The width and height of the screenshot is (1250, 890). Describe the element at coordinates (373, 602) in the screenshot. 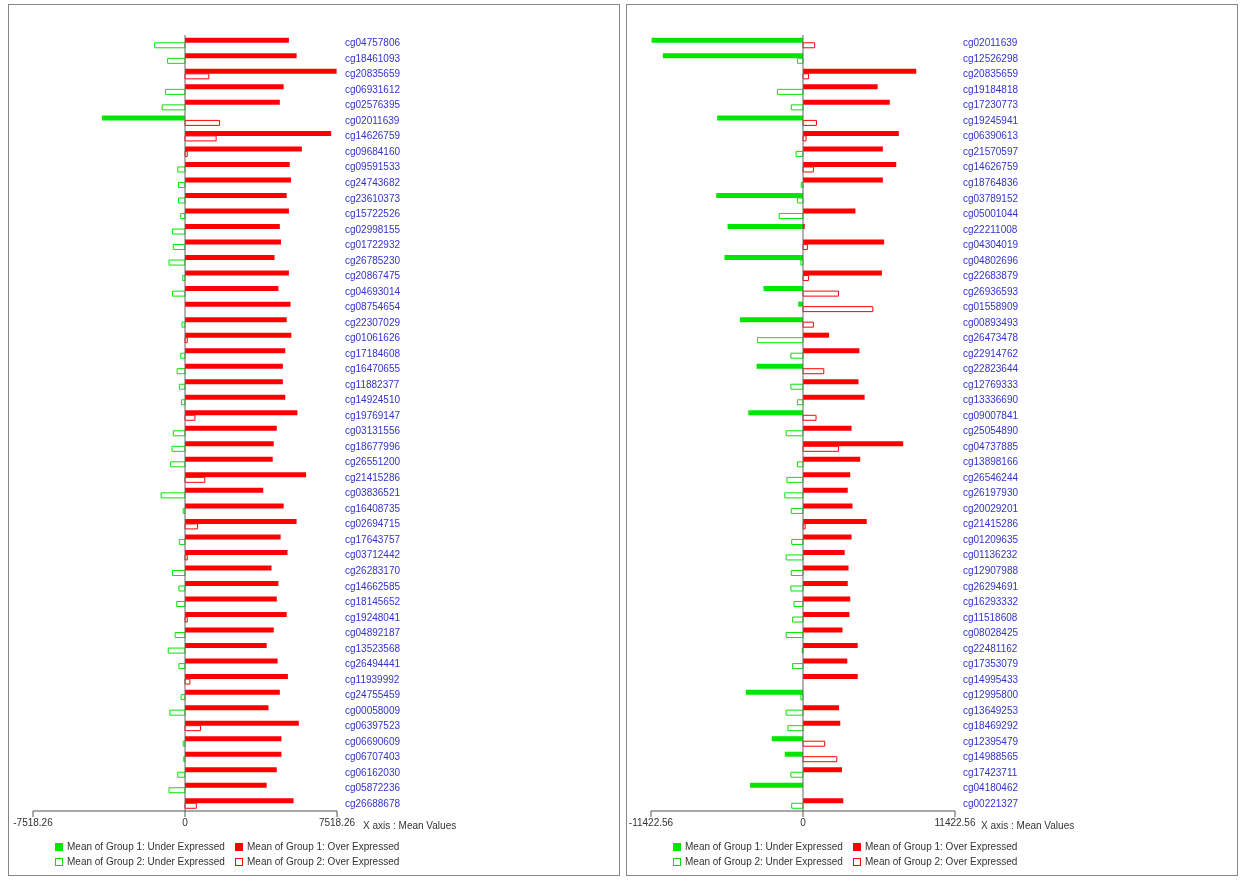

I see `y-tick-label: cg18145652` at that location.